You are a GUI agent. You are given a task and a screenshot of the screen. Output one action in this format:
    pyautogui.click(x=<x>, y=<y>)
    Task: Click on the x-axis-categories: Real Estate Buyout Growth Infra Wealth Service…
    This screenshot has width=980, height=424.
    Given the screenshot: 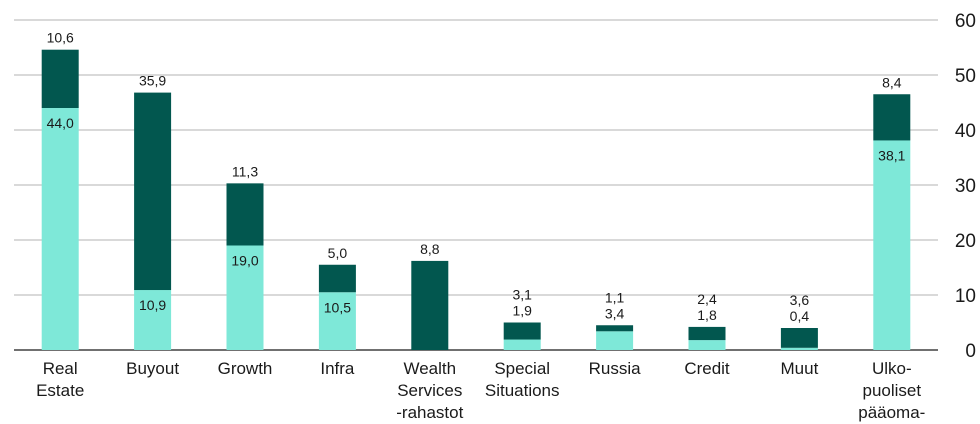 What is the action you would take?
    pyautogui.click(x=480, y=390)
    